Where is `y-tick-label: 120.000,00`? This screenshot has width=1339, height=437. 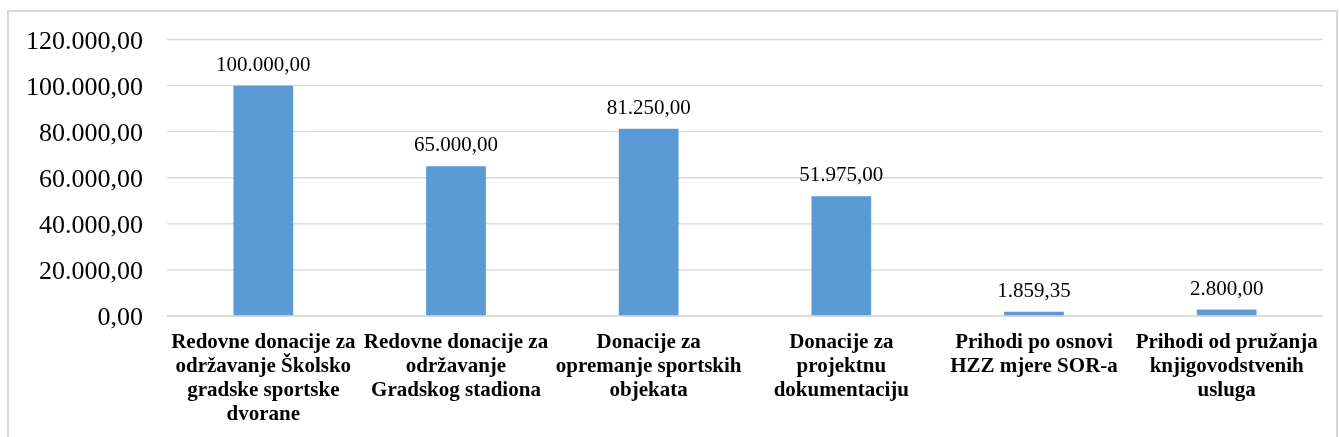 y-tick-label: 120.000,00 is located at coordinates (84, 40).